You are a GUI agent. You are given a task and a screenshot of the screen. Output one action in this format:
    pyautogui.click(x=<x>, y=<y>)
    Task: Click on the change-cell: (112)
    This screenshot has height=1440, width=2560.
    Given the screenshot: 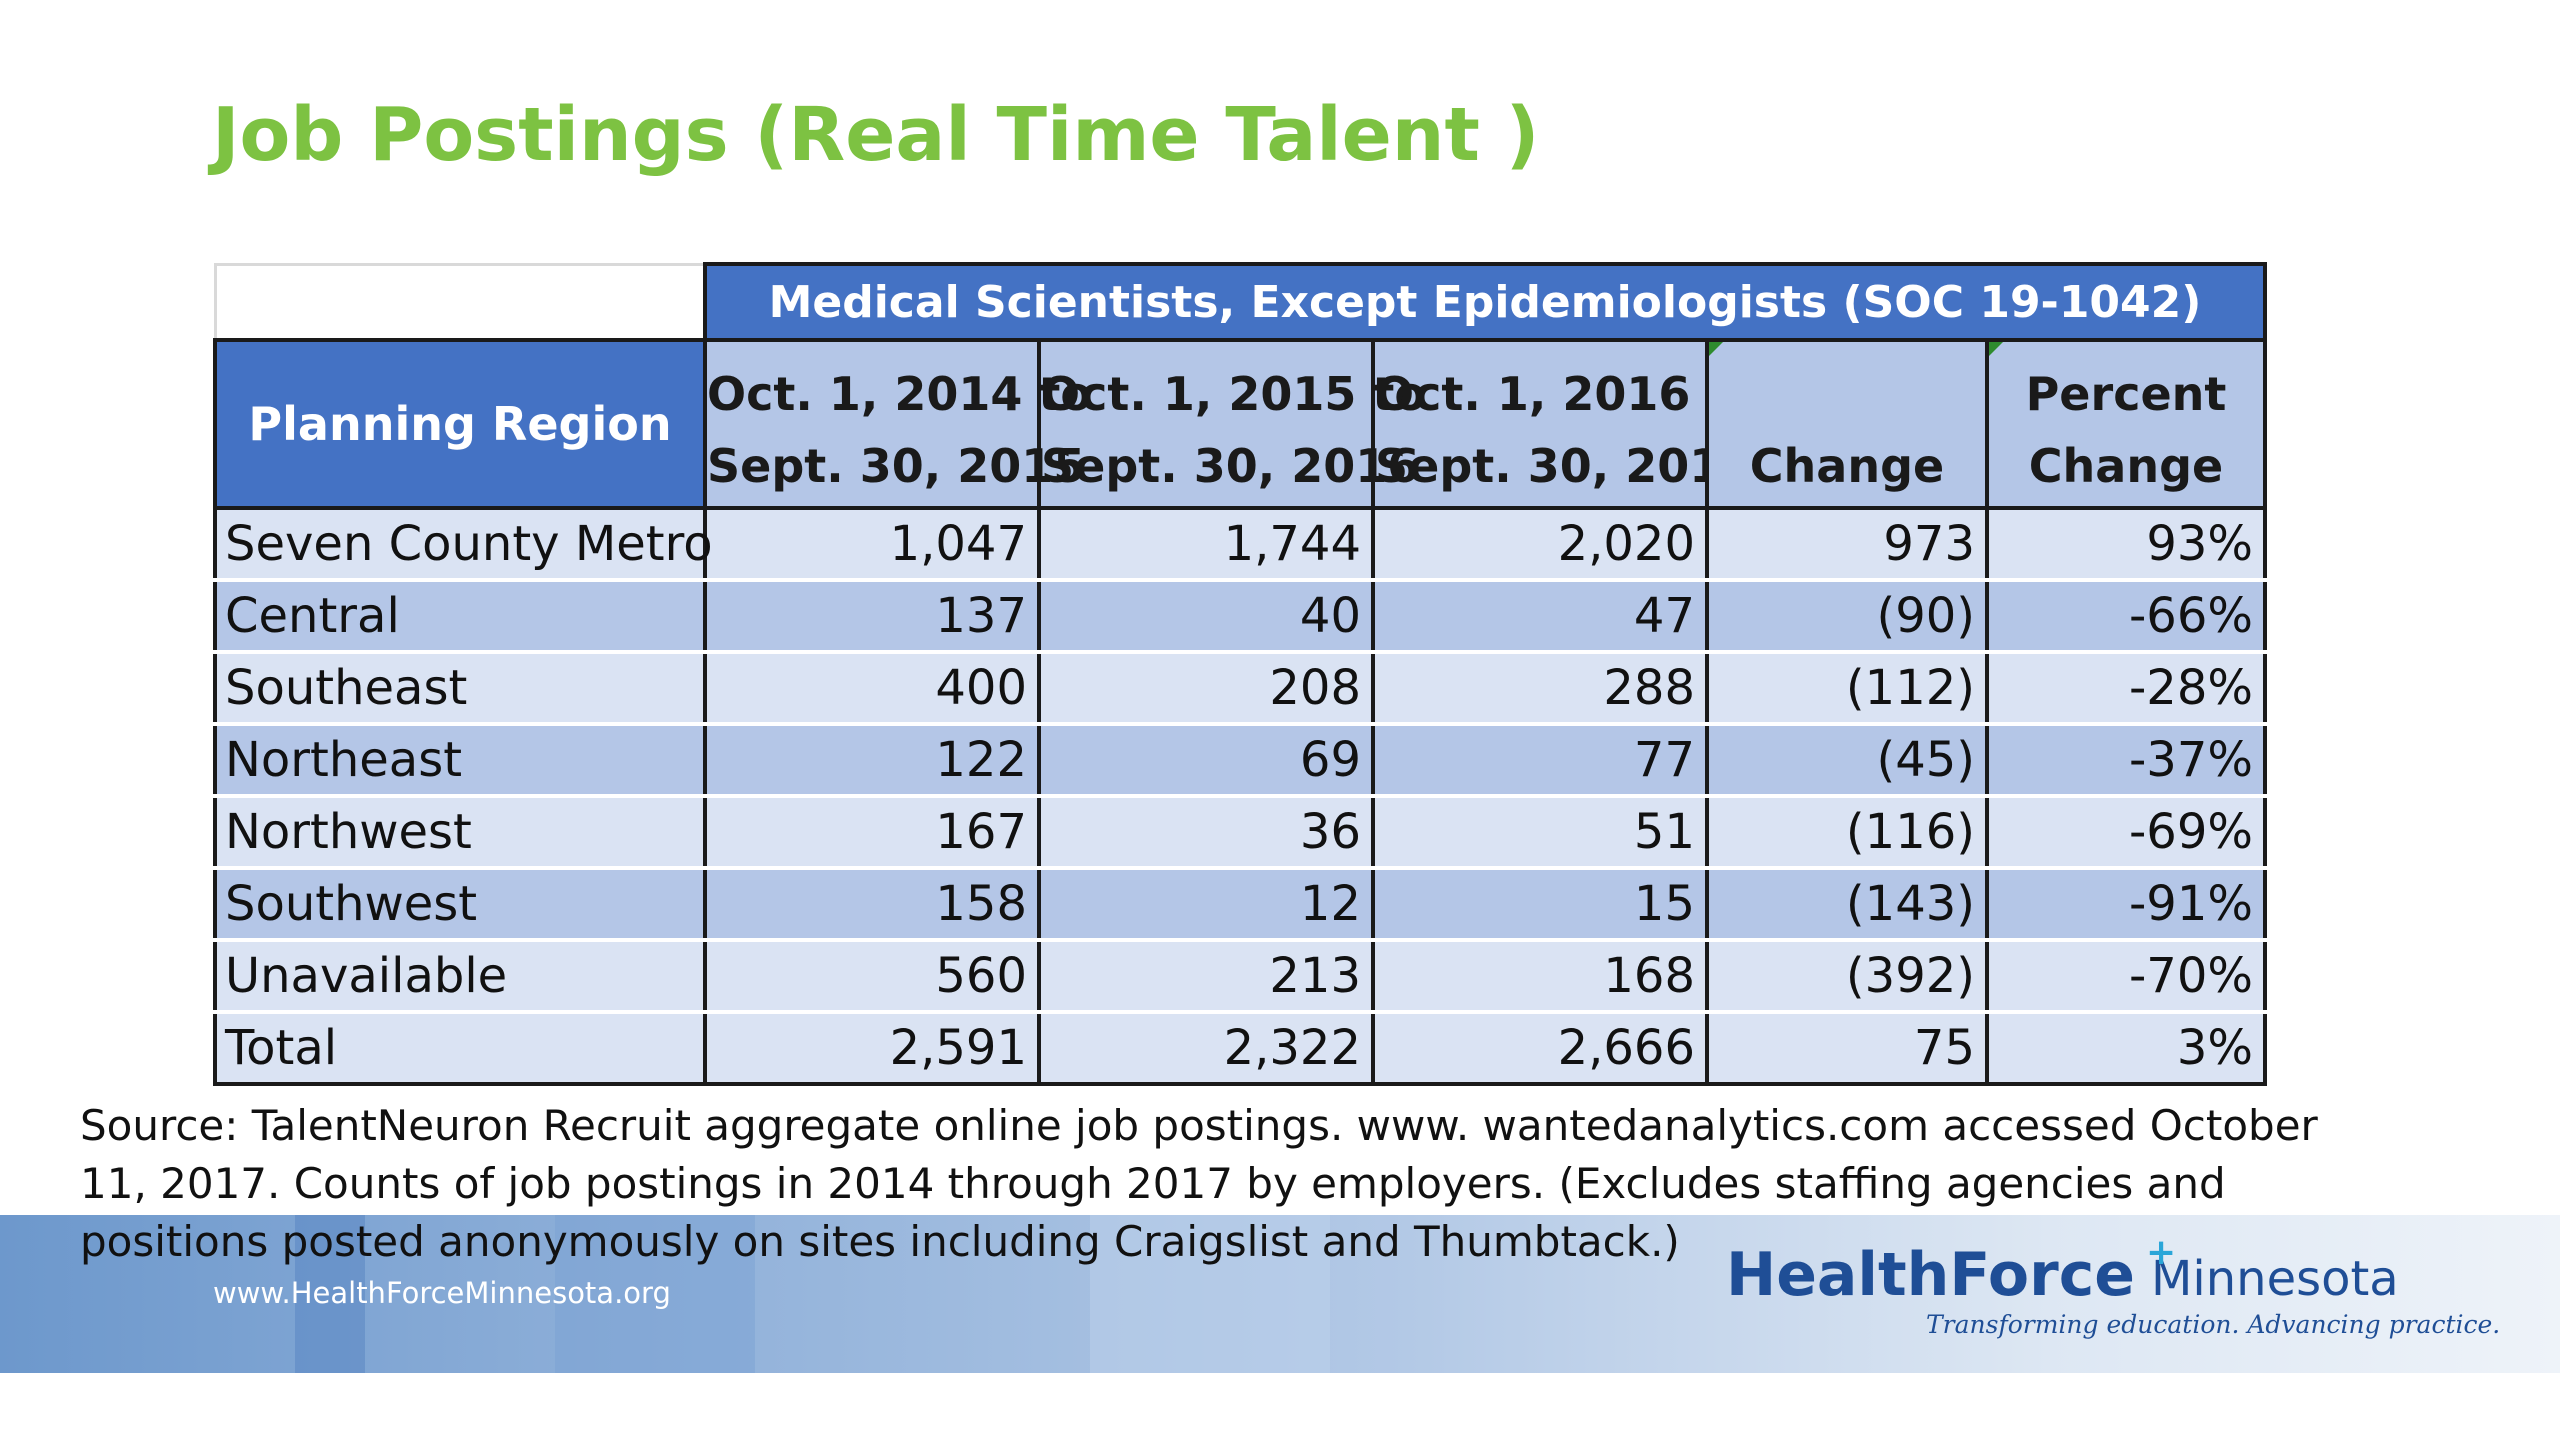 What is the action you would take?
    pyautogui.click(x=1847, y=688)
    